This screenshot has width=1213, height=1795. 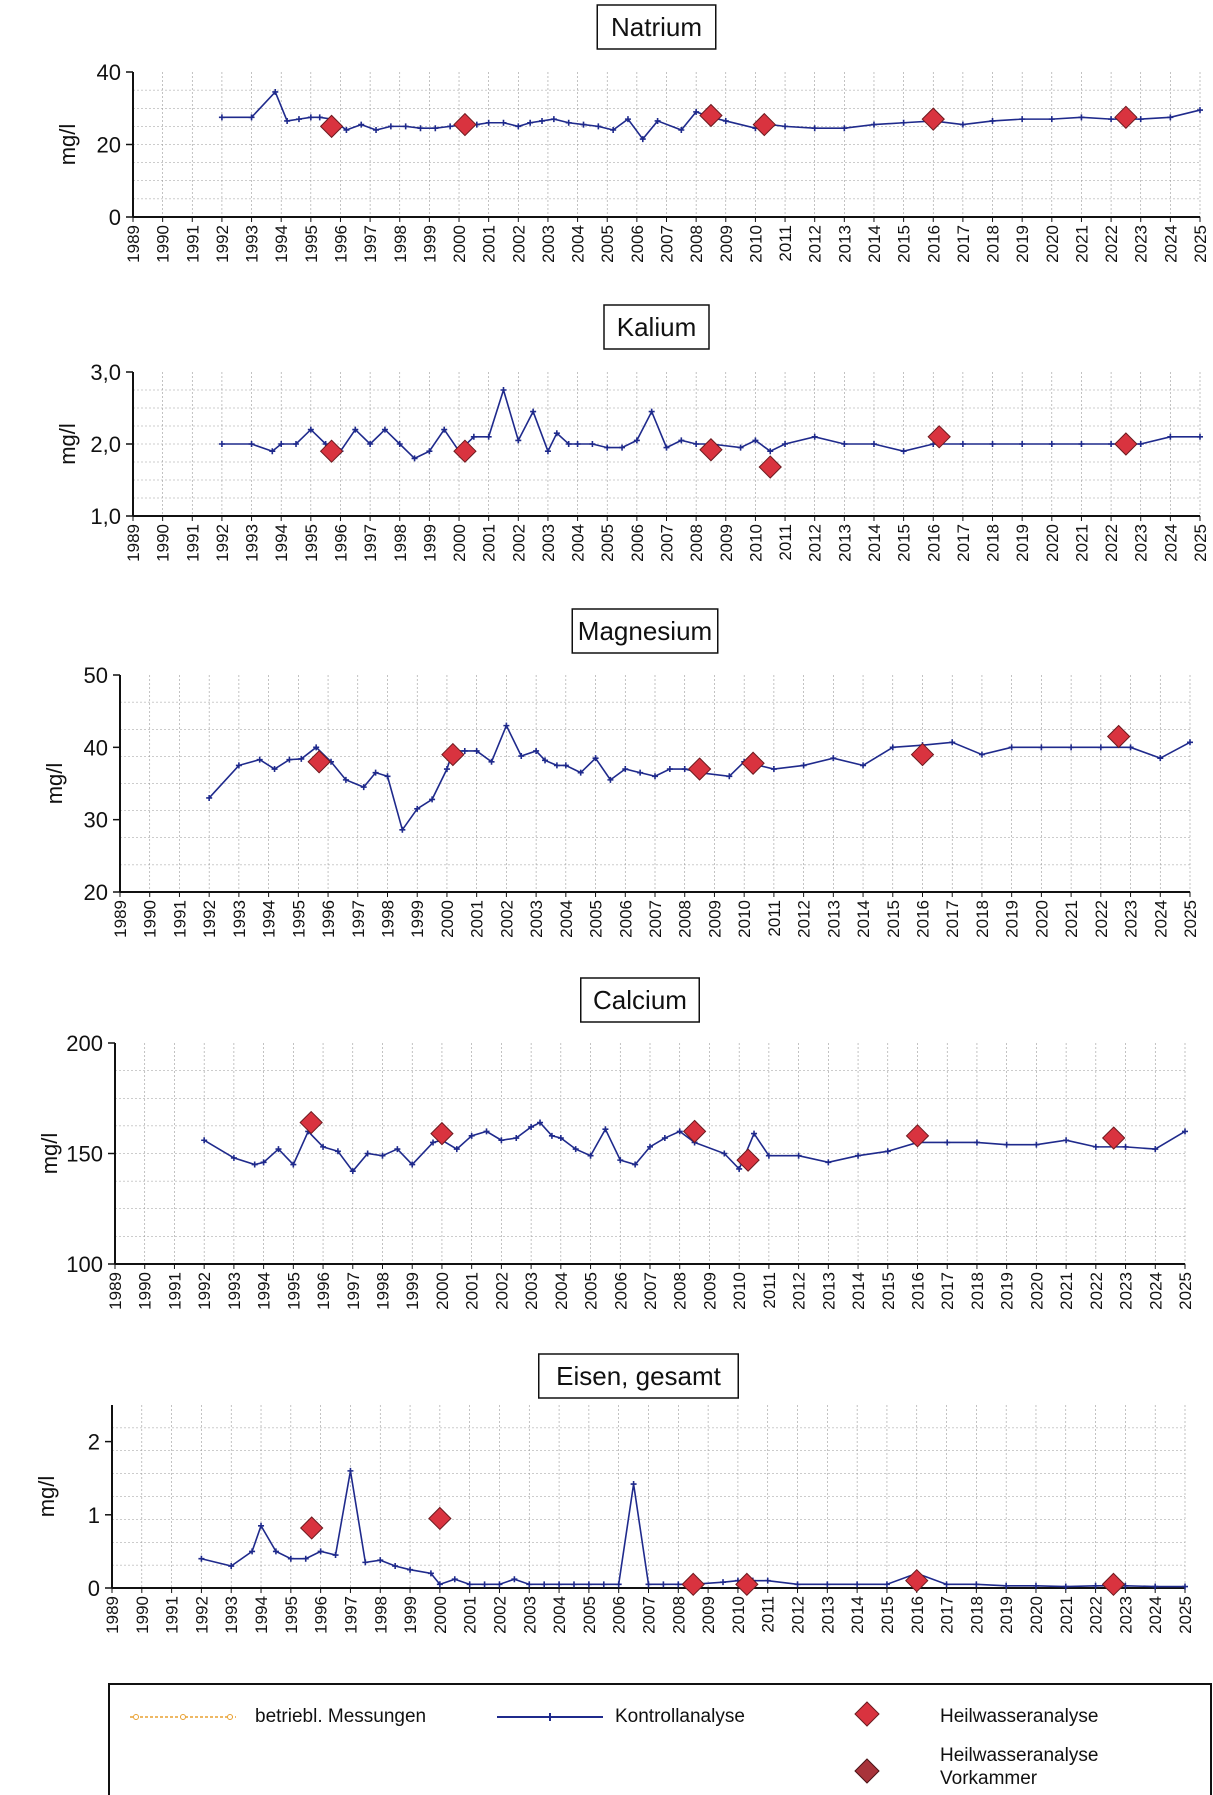 What do you see at coordinates (429, 244) in the screenshot?
I see `x-tick-label: 1999` at bounding box center [429, 244].